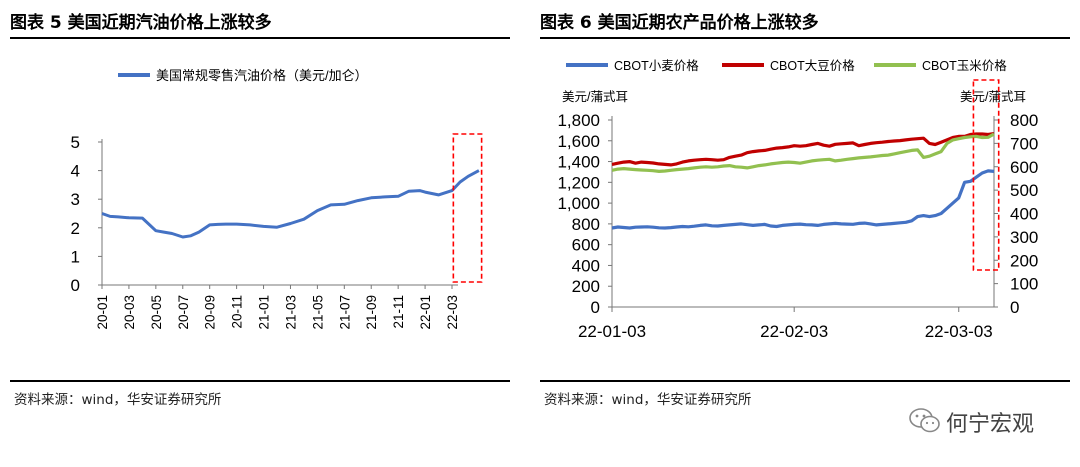  Describe the element at coordinates (260, 381) in the screenshot. I see `left-source-rule` at that location.